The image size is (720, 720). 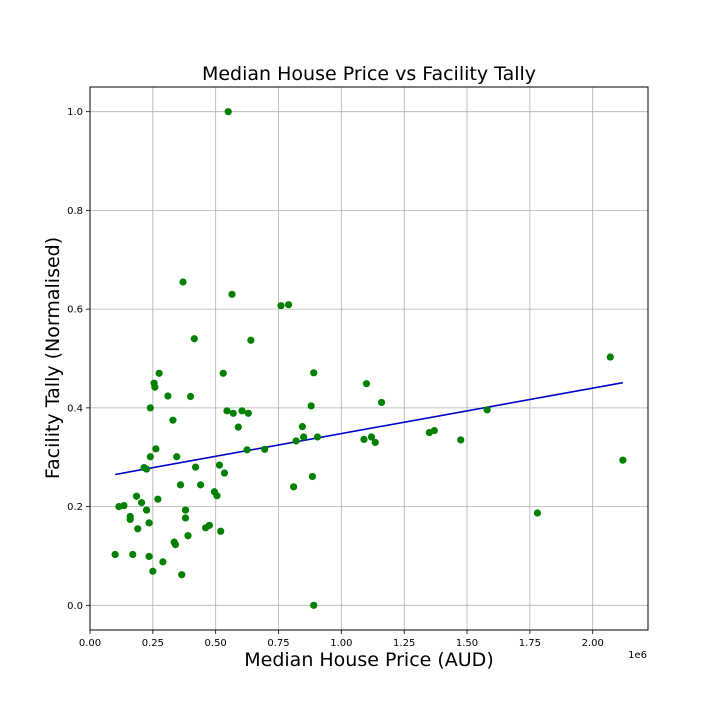 I want to click on chart-title: Median House Price vs Facility Tally, so click(x=369, y=74).